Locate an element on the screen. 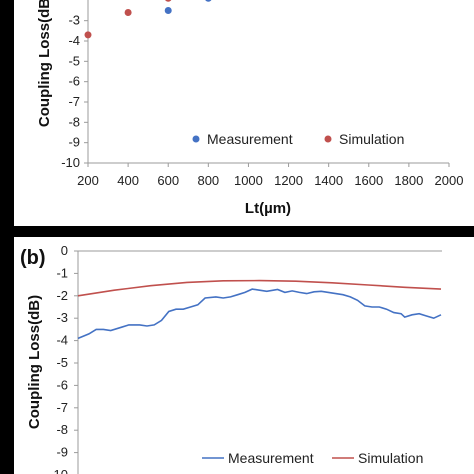 Image resolution: width=474 pixels, height=474 pixels. panel-a-y-tick-label: -10 is located at coordinates (70, 162).